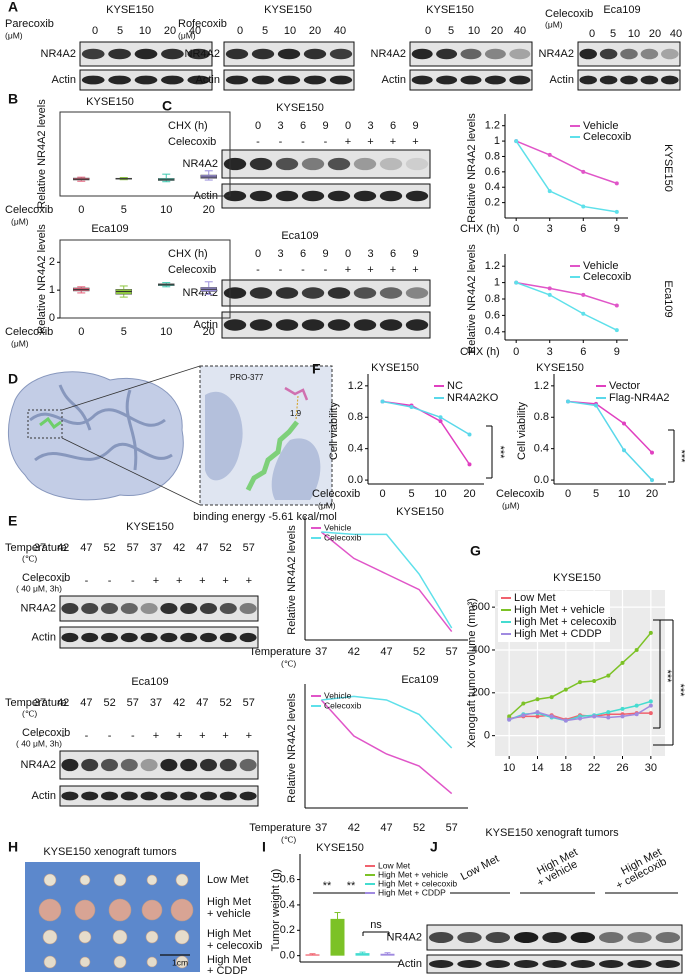 The width and height of the screenshot is (685, 974). Describe the element at coordinates (325, 126) in the screenshot. I see `lane-label: 9` at that location.